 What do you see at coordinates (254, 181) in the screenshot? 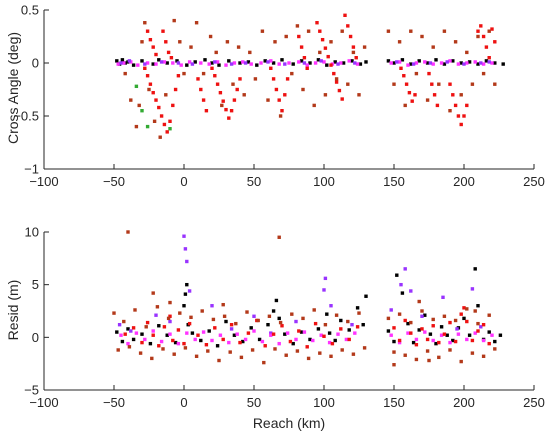
I see `cross-angle-x-tick-label: 50` at bounding box center [254, 181].